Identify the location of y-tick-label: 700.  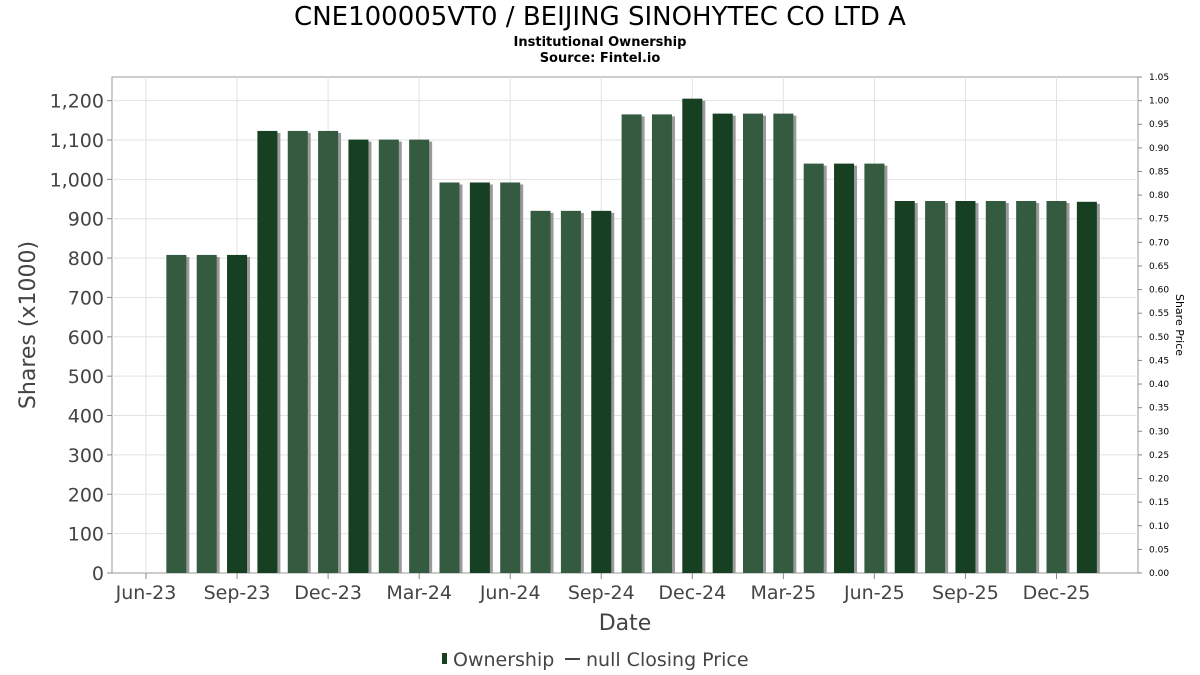
(86, 298).